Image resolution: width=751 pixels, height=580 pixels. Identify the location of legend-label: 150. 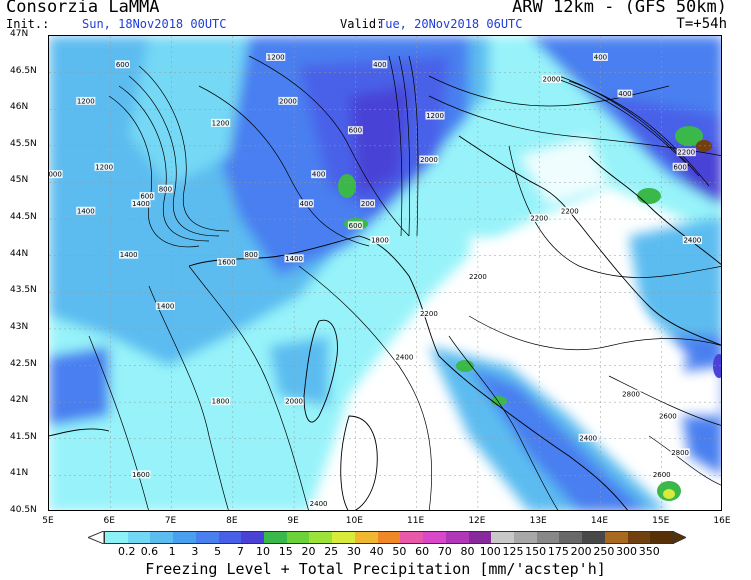
(536, 551).